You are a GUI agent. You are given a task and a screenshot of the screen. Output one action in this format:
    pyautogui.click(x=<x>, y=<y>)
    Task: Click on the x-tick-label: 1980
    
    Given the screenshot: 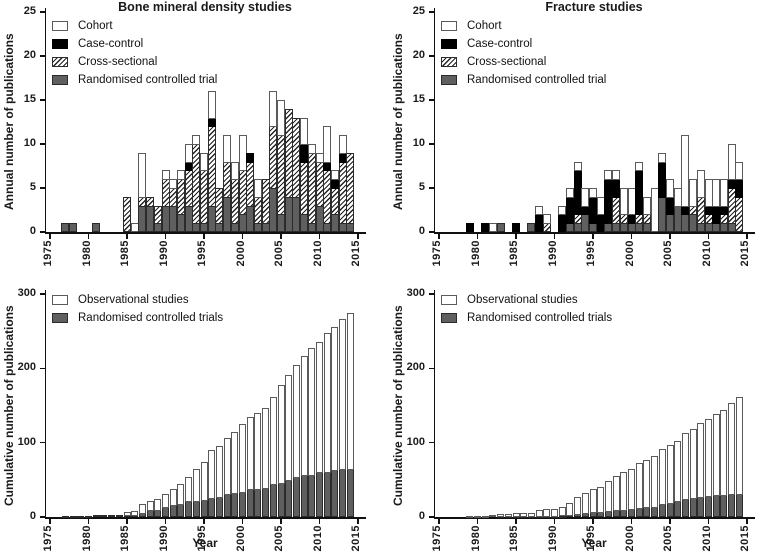 What is the action you would take?
    pyautogui.click(x=475, y=253)
    